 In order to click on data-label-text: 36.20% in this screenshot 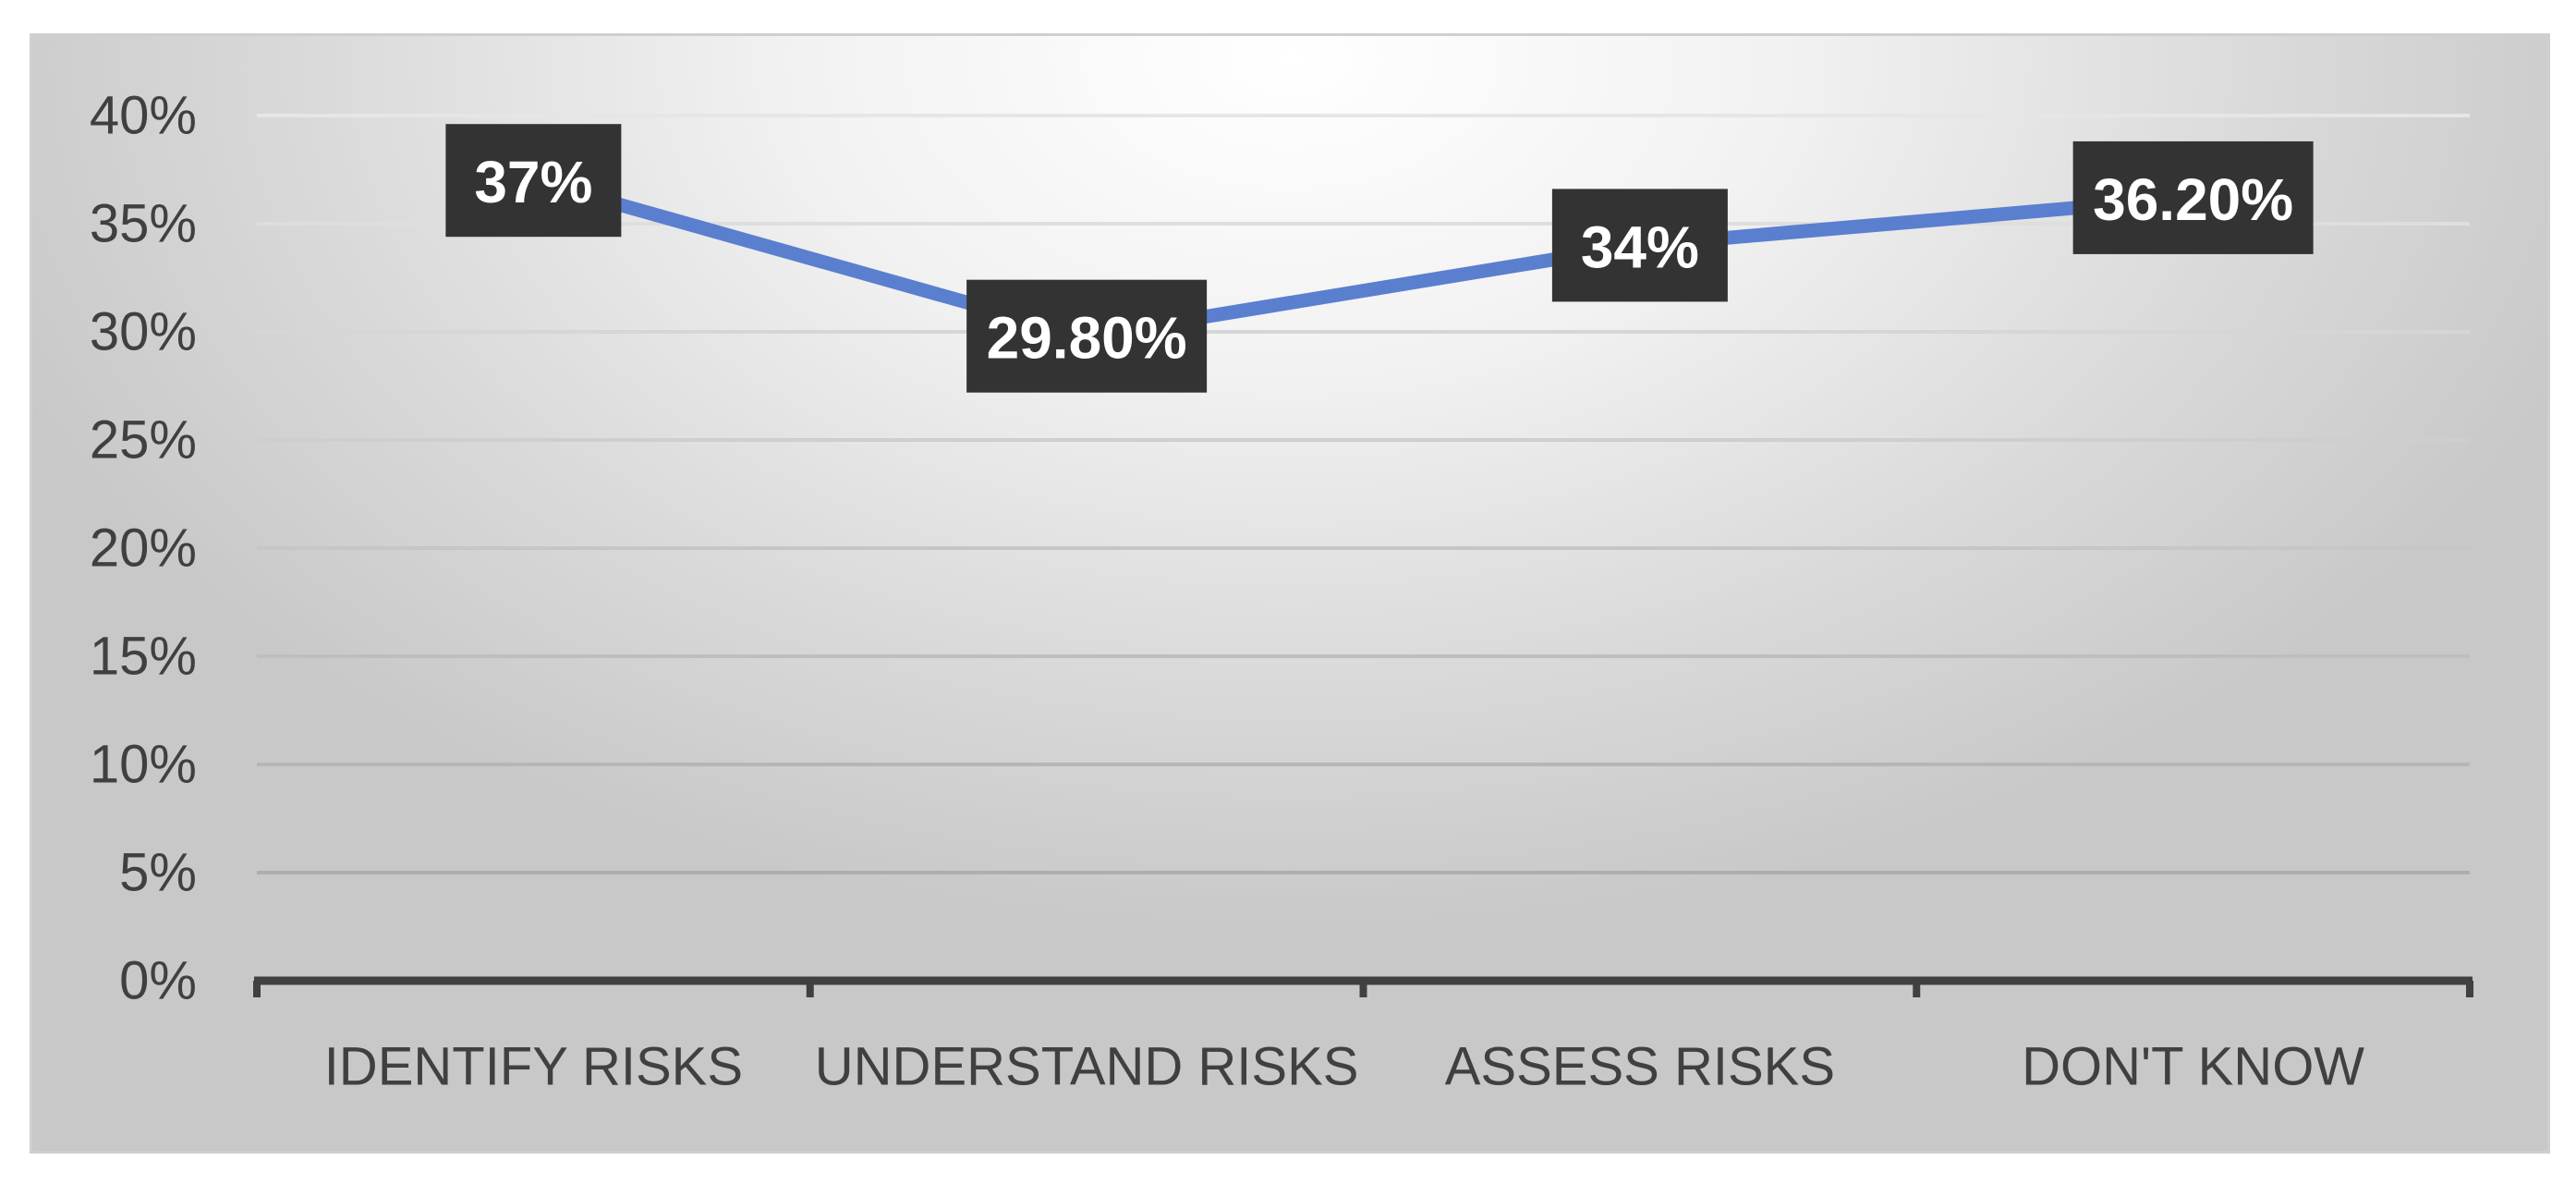, I will do `click(2193, 200)`.